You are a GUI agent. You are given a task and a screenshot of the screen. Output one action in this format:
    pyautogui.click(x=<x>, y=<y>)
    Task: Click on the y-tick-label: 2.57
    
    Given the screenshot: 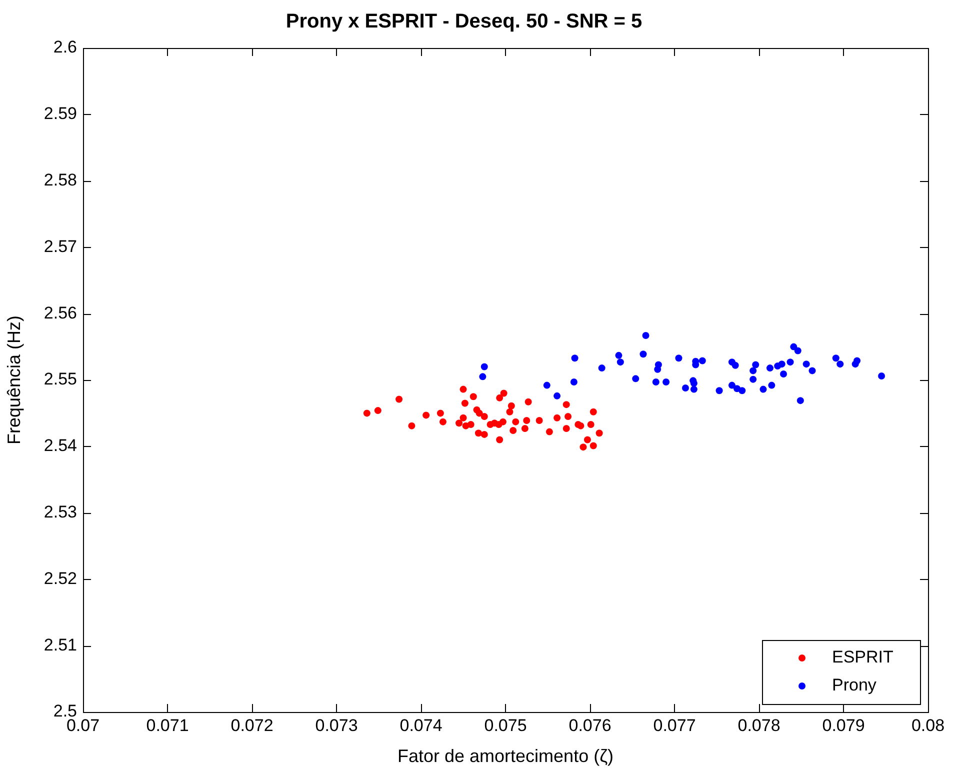 What is the action you would take?
    pyautogui.click(x=60, y=246)
    